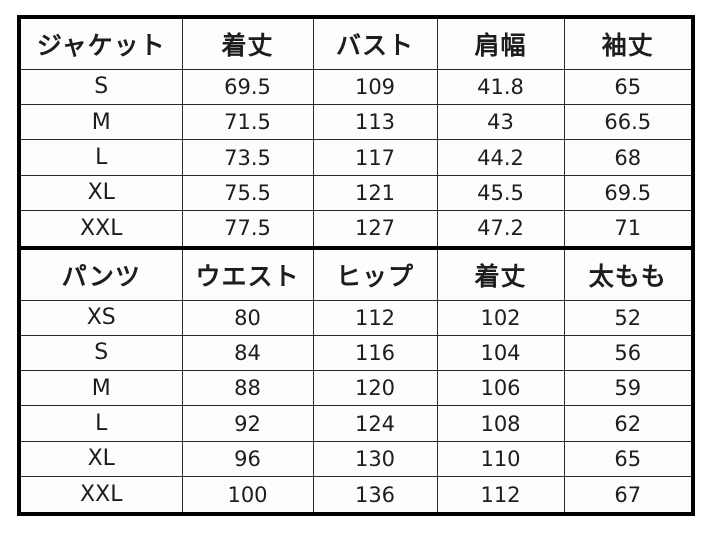 This screenshot has height=535, width=713. What do you see at coordinates (628, 388) in the screenshot?
I see `value-cell: 59` at bounding box center [628, 388].